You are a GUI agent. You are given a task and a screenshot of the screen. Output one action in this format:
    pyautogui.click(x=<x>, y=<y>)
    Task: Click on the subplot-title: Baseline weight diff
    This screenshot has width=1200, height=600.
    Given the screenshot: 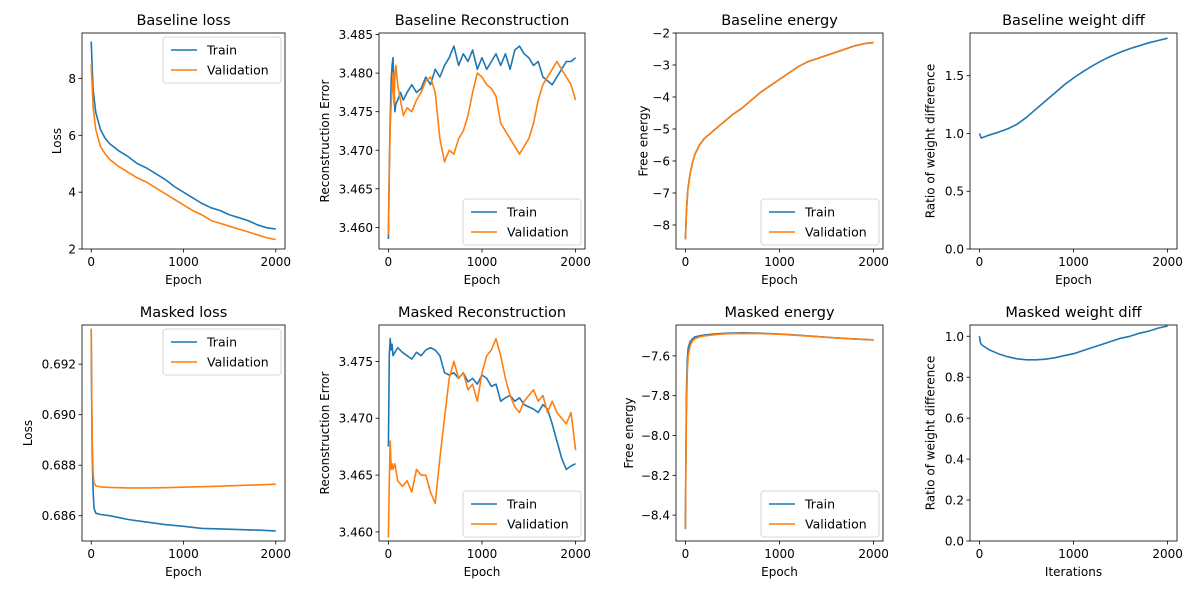 What is the action you would take?
    pyautogui.click(x=1074, y=21)
    